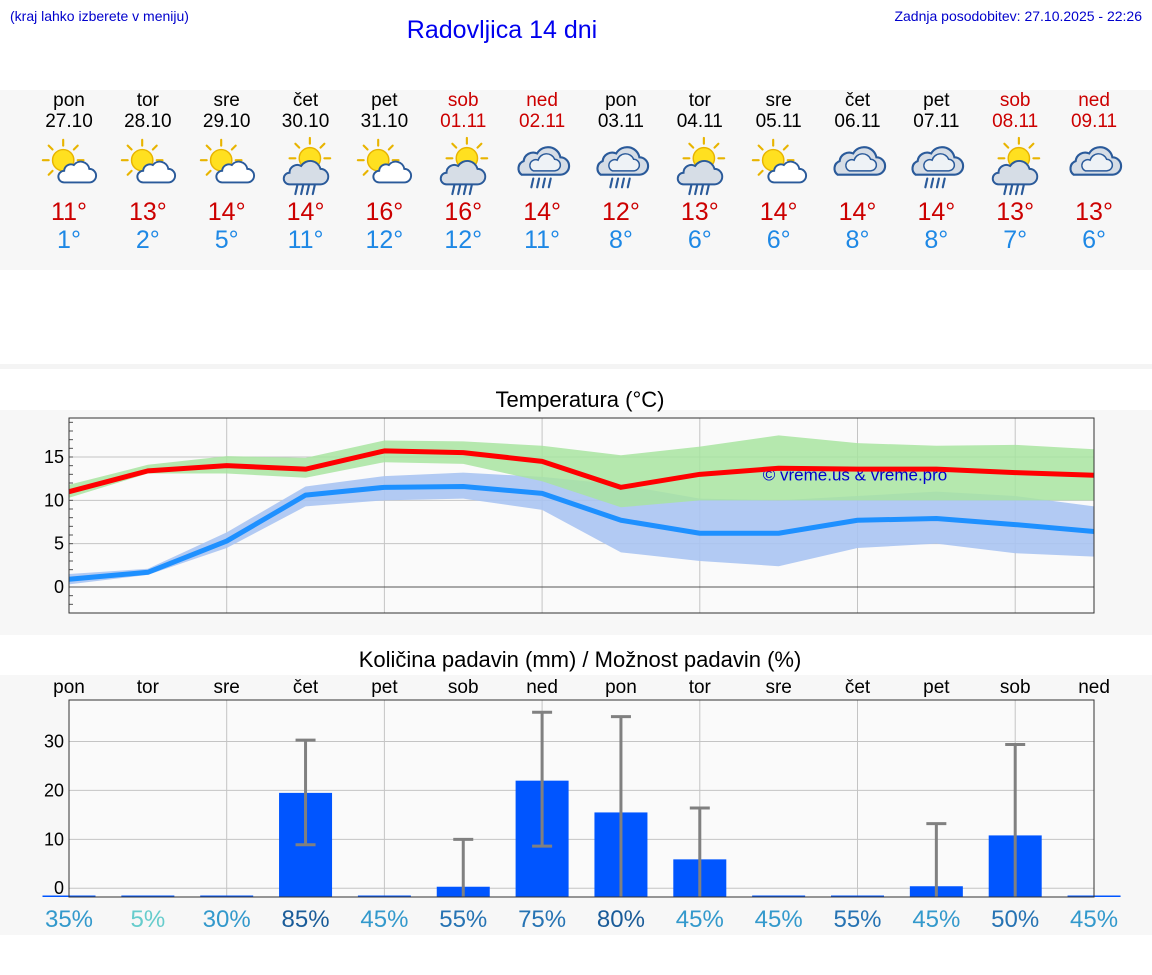 Image resolution: width=1152 pixels, height=975 pixels. What do you see at coordinates (54, 500) in the screenshot?
I see `y-tick-label: 10` at bounding box center [54, 500].